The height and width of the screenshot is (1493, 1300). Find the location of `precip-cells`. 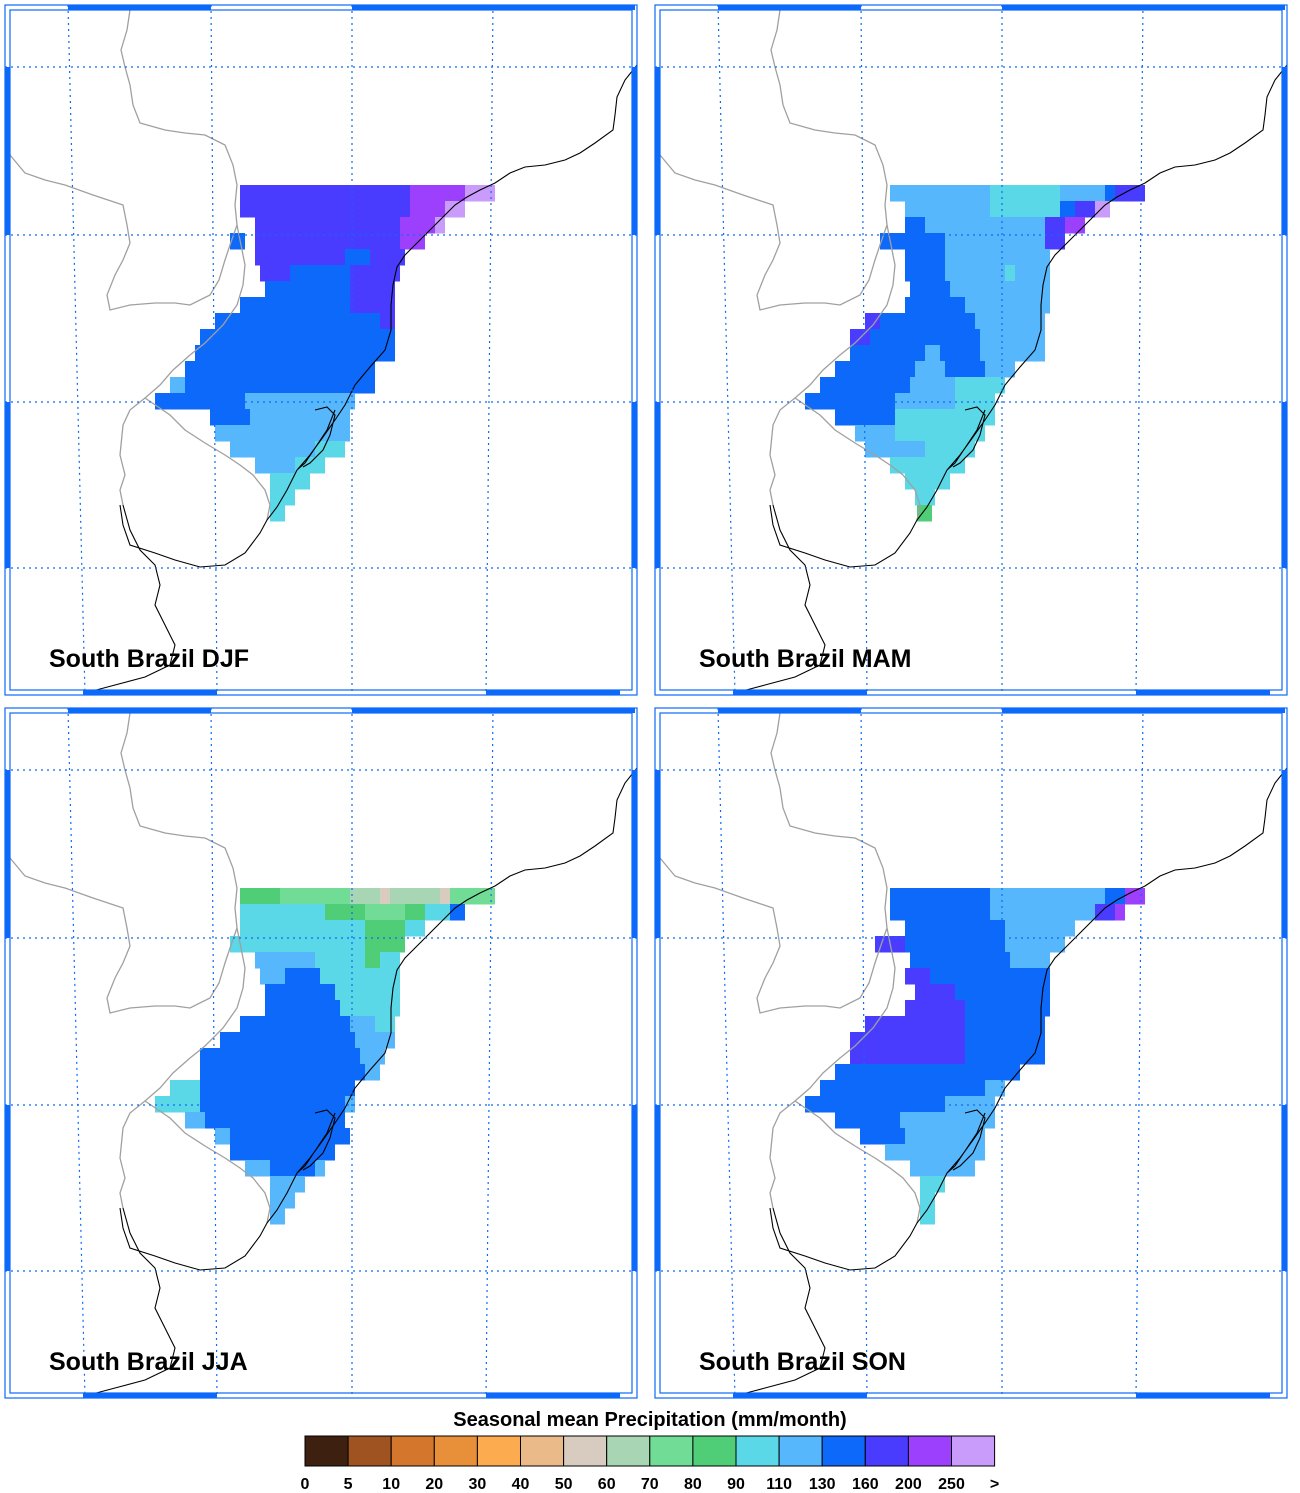

precip-cells is located at coordinates (325, 1056).